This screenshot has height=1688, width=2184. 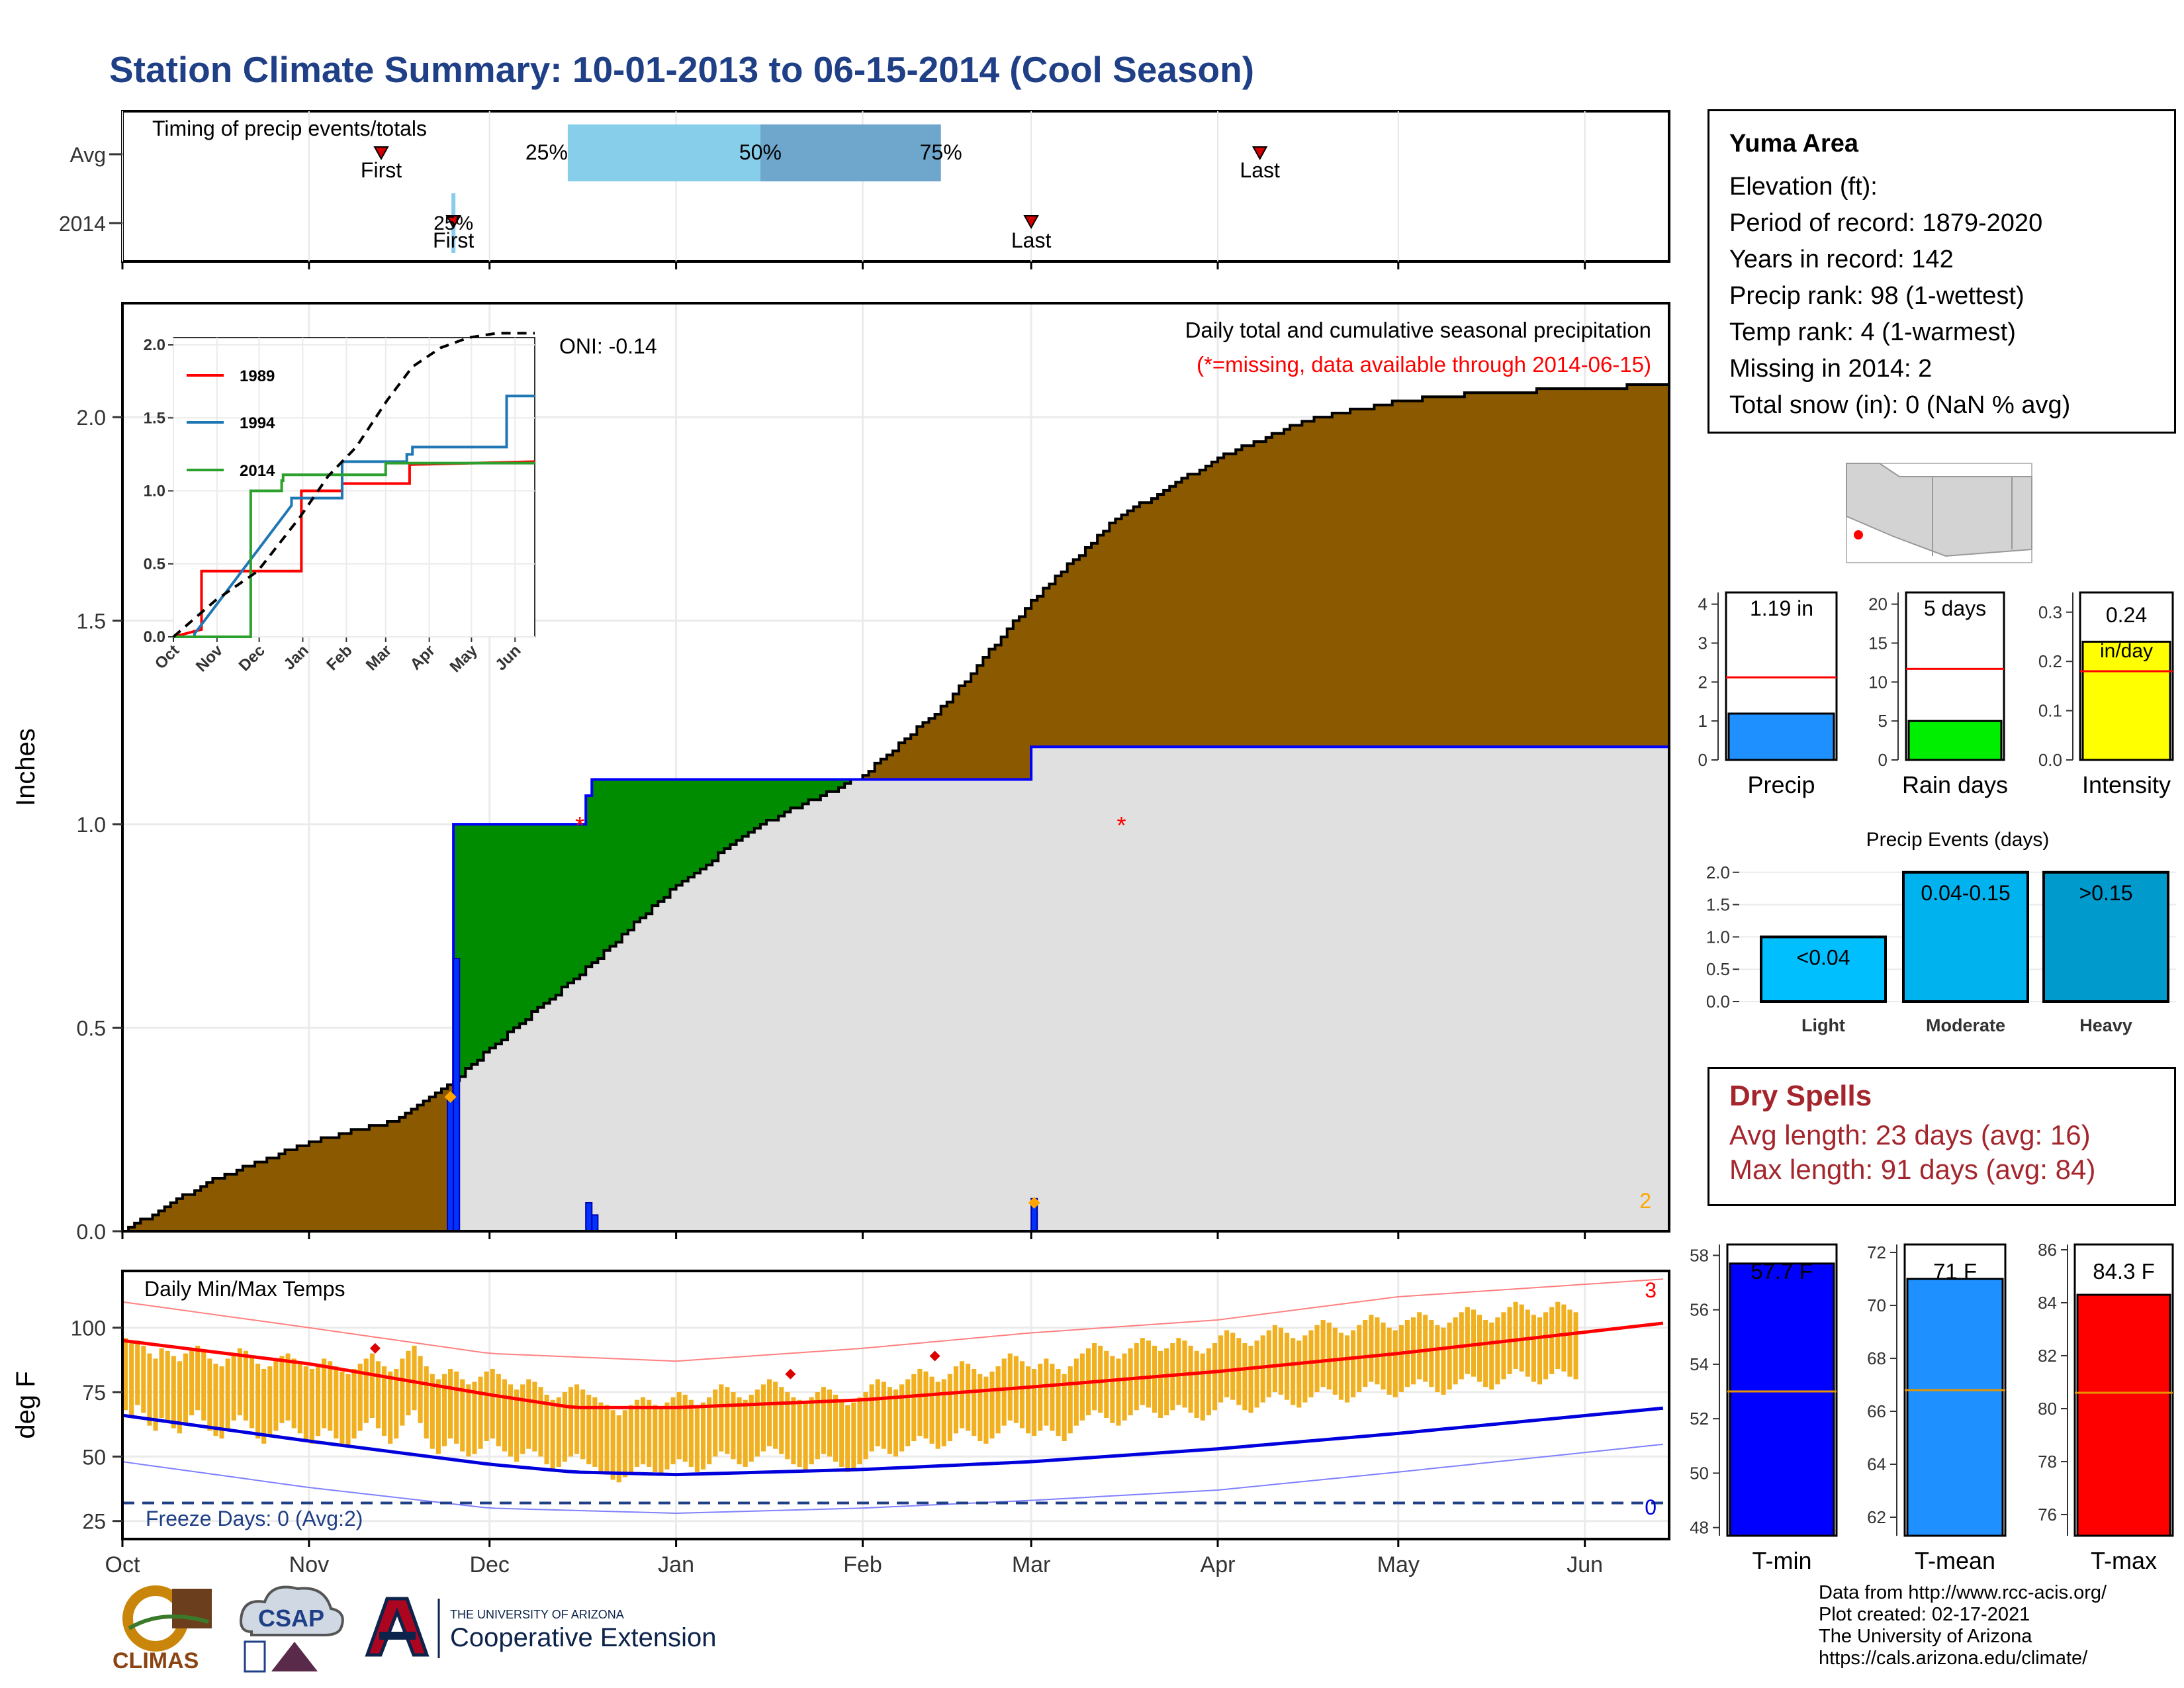 What do you see at coordinates (92, 621) in the screenshot?
I see `precip-ytick-label: 1.5` at bounding box center [92, 621].